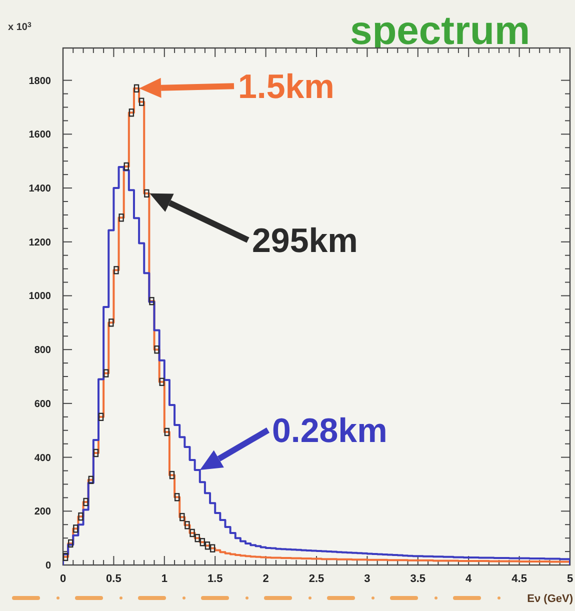  What do you see at coordinates (570, 579) in the screenshot?
I see `x-tick-label: 5` at bounding box center [570, 579].